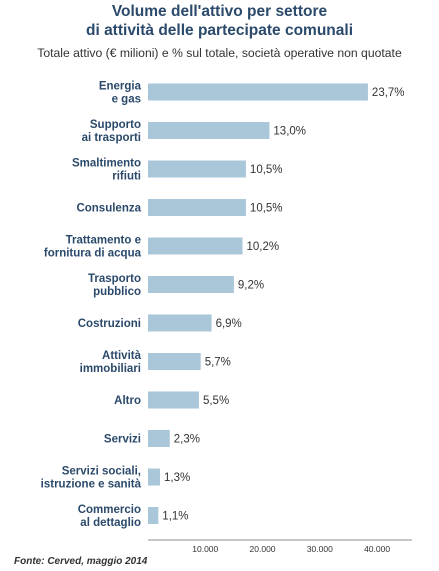 This screenshot has height=571, width=439. What do you see at coordinates (81, 561) in the screenshot?
I see `source-note: Fonte: Cerved, maggio 2014` at bounding box center [81, 561].